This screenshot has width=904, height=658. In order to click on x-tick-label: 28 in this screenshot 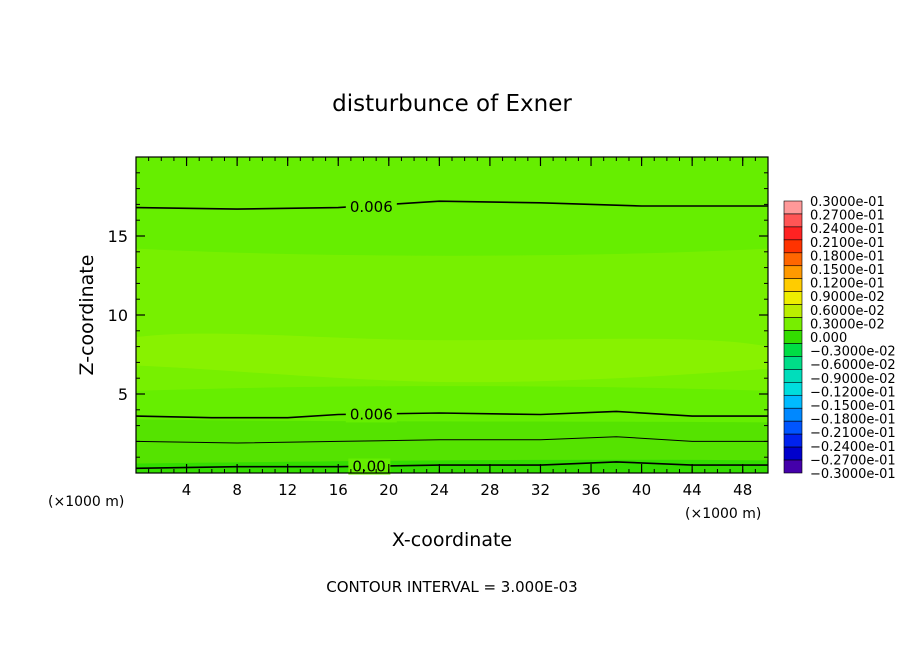, I will do `click(489, 490)`.